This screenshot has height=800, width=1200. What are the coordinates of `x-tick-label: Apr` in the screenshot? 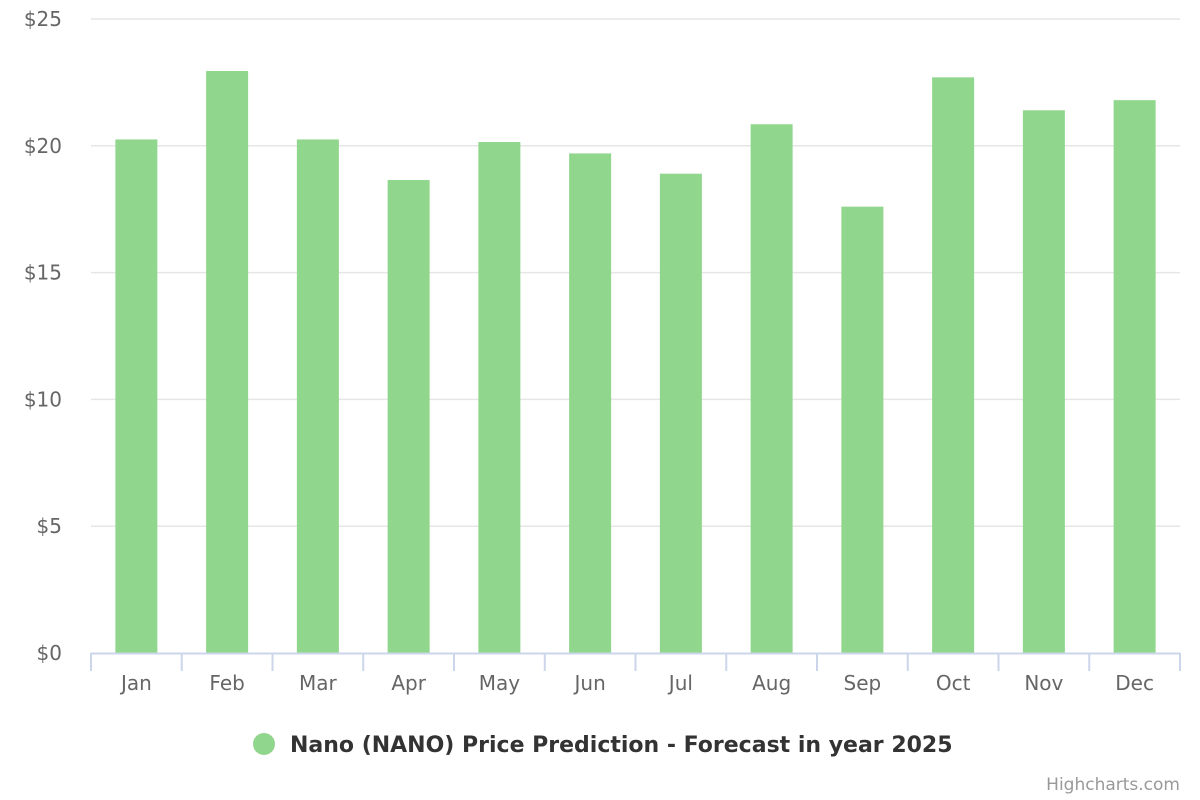 It's located at (408, 683).